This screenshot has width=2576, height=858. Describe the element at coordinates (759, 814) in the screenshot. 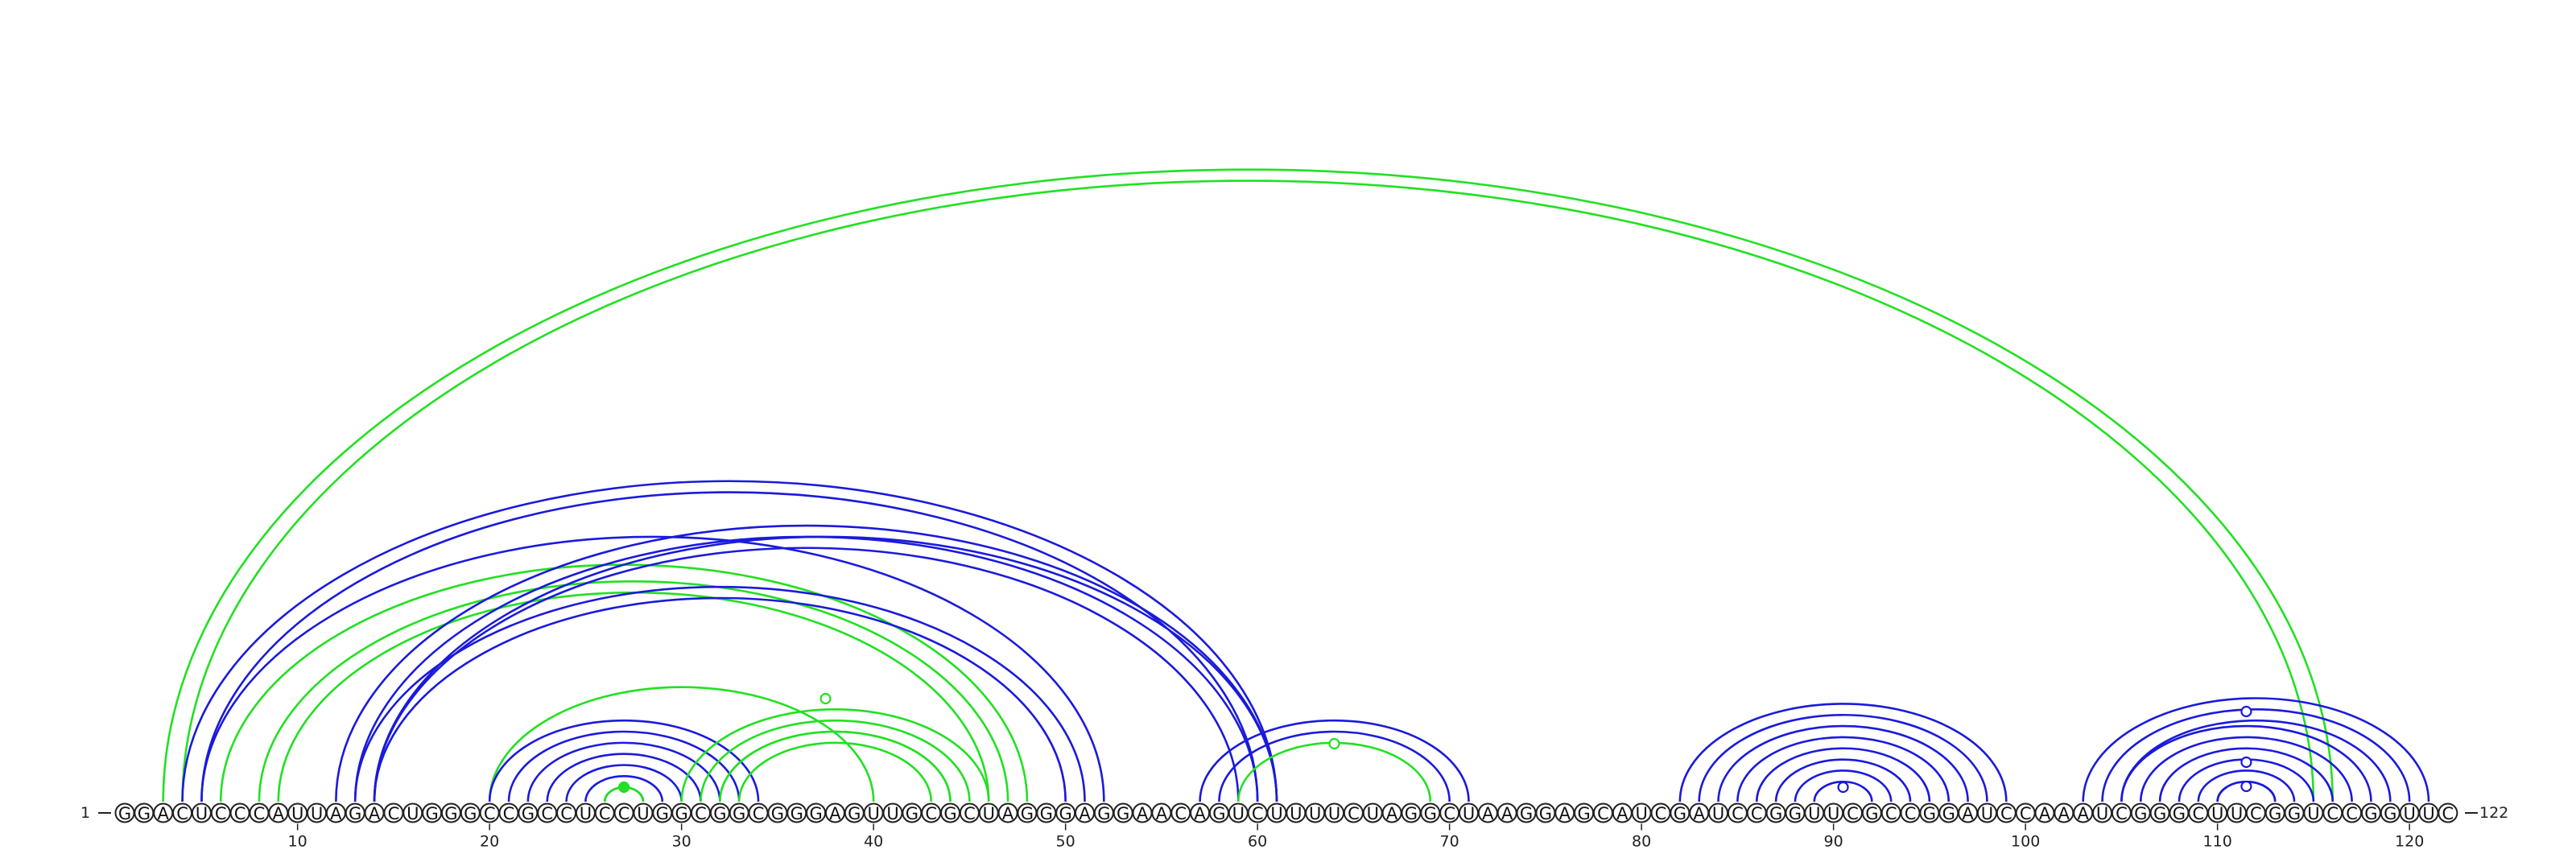

I see `nucleotide-letter-34: C` at that location.